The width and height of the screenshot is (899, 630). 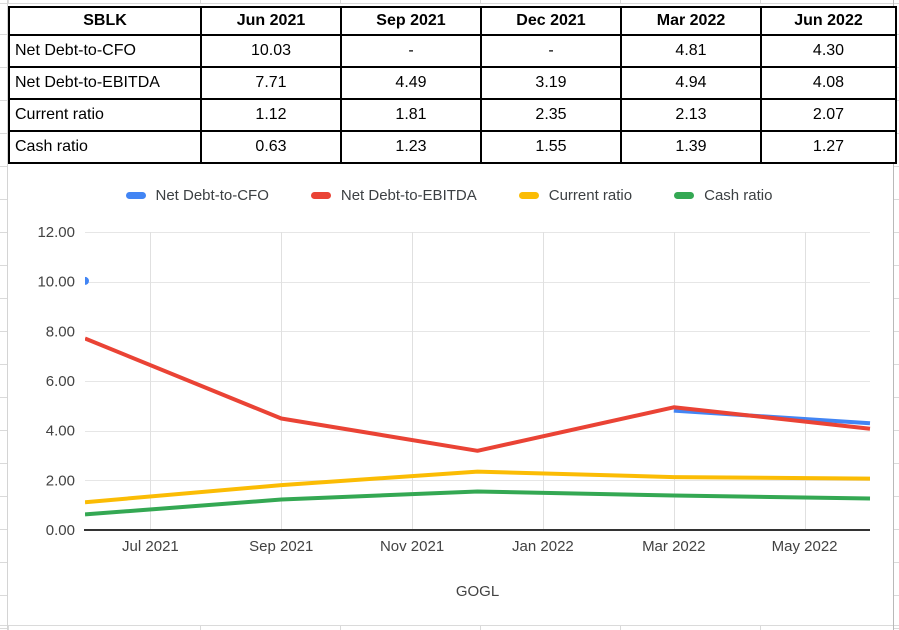 What do you see at coordinates (271, 83) in the screenshot?
I see `table-cell: 7.71` at bounding box center [271, 83].